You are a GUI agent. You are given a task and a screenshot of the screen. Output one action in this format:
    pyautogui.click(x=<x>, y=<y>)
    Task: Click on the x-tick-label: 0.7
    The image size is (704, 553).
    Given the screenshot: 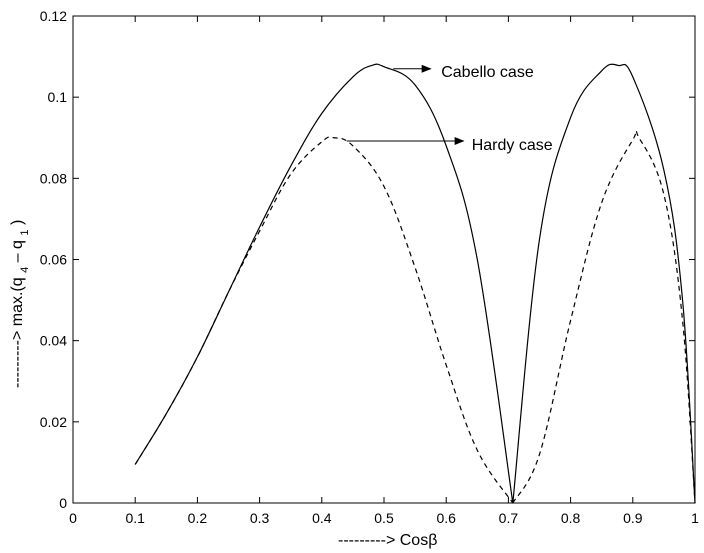 What is the action you would take?
    pyautogui.click(x=509, y=518)
    